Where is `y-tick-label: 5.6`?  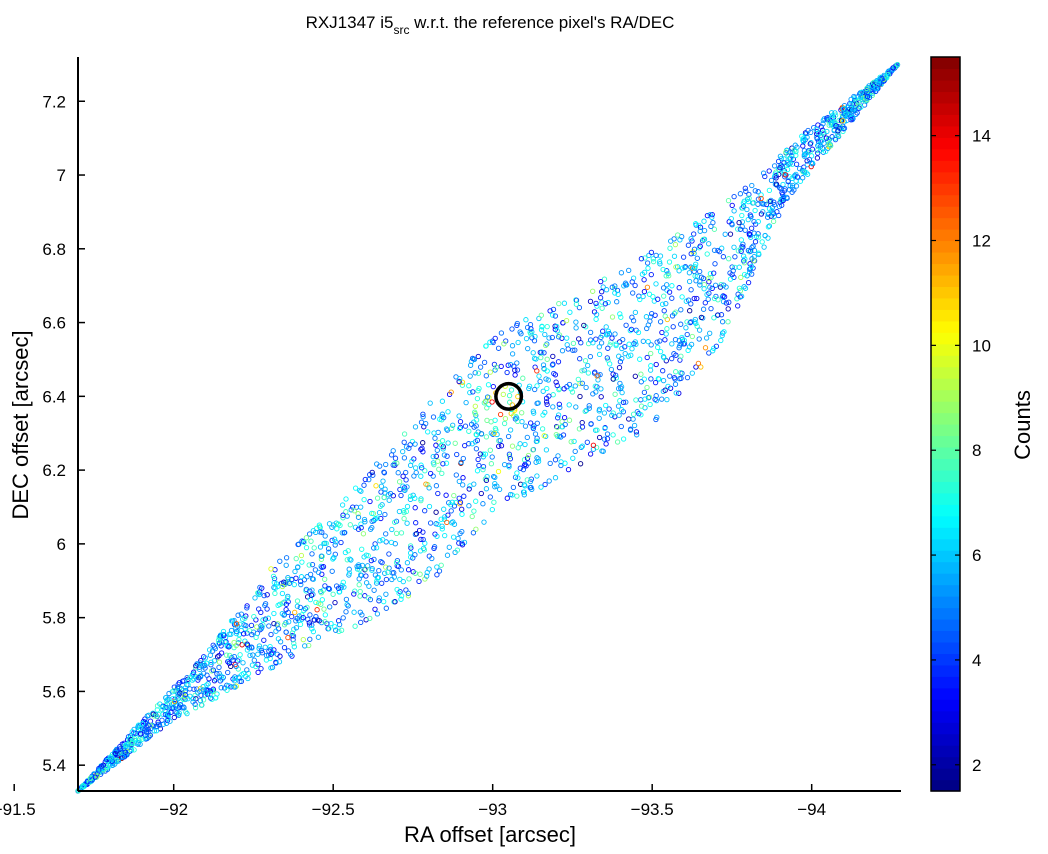
y-tick-label: 5.6 is located at coordinates (54, 691).